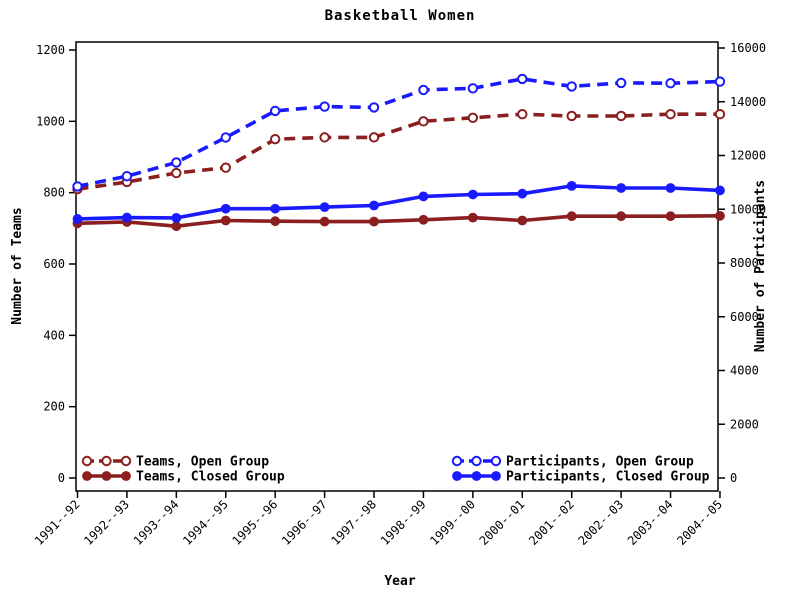 This screenshot has height=600, width=800. Describe the element at coordinates (650, 522) in the screenshot. I see `x-tick-label: 2003--04` at that location.